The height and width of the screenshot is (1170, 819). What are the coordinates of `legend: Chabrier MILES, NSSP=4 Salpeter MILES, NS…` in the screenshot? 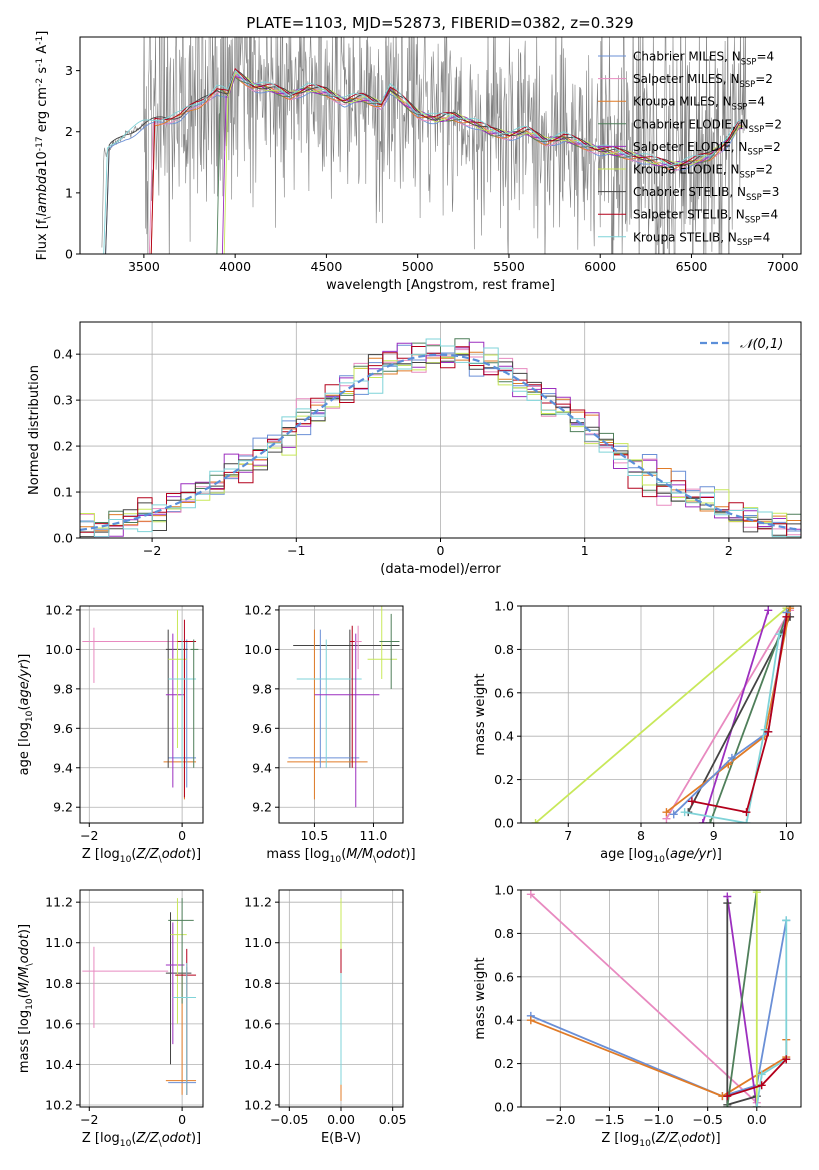 It's located at (690, 148).